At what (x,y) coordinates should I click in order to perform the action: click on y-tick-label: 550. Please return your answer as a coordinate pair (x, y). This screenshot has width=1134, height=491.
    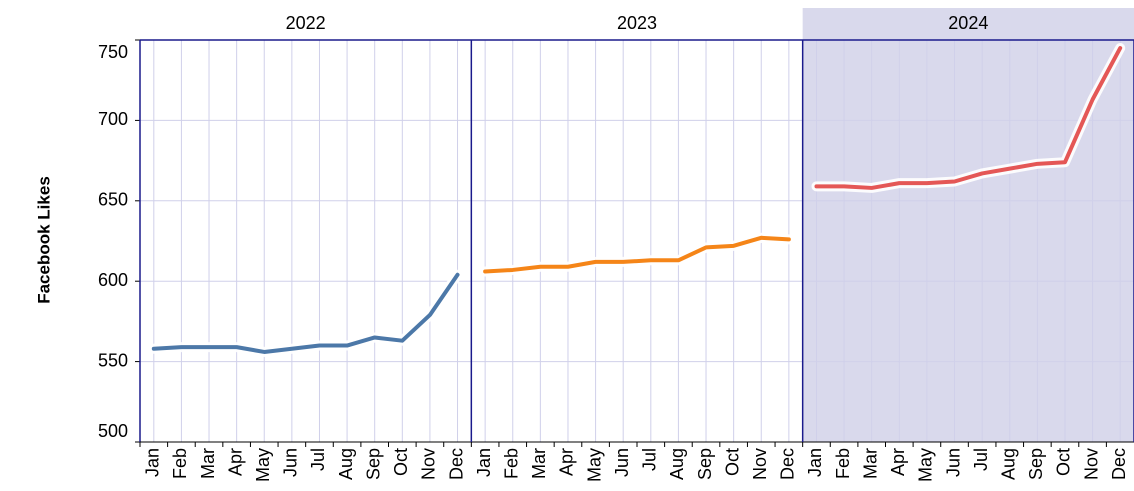
    Looking at the image, I should click on (113, 360).